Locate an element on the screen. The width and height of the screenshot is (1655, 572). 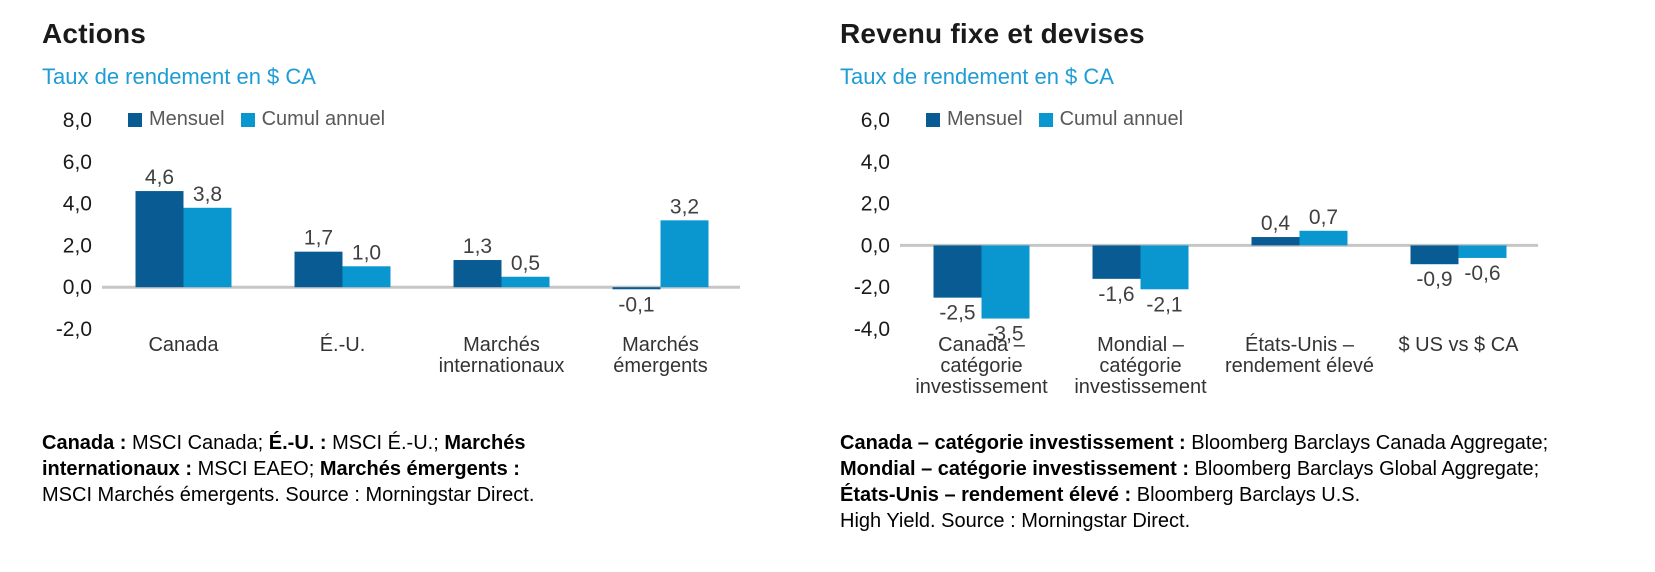
footnote-term: internationaux : is located at coordinates (117, 469).